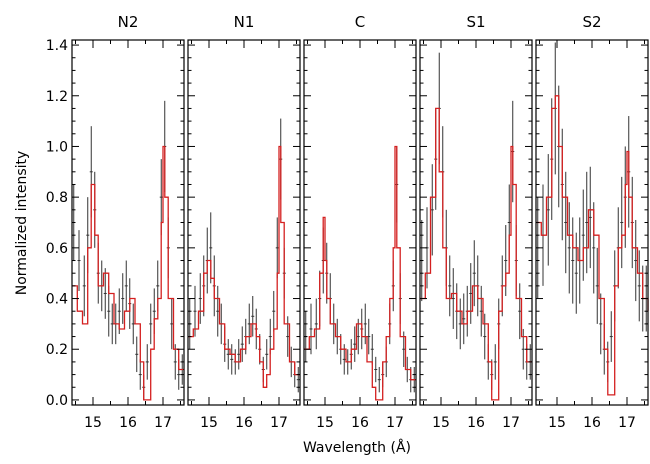 The height and width of the screenshot is (464, 650). What do you see at coordinates (357, 447) in the screenshot?
I see `x-axis-label: Wavelength (Å)` at bounding box center [357, 447].